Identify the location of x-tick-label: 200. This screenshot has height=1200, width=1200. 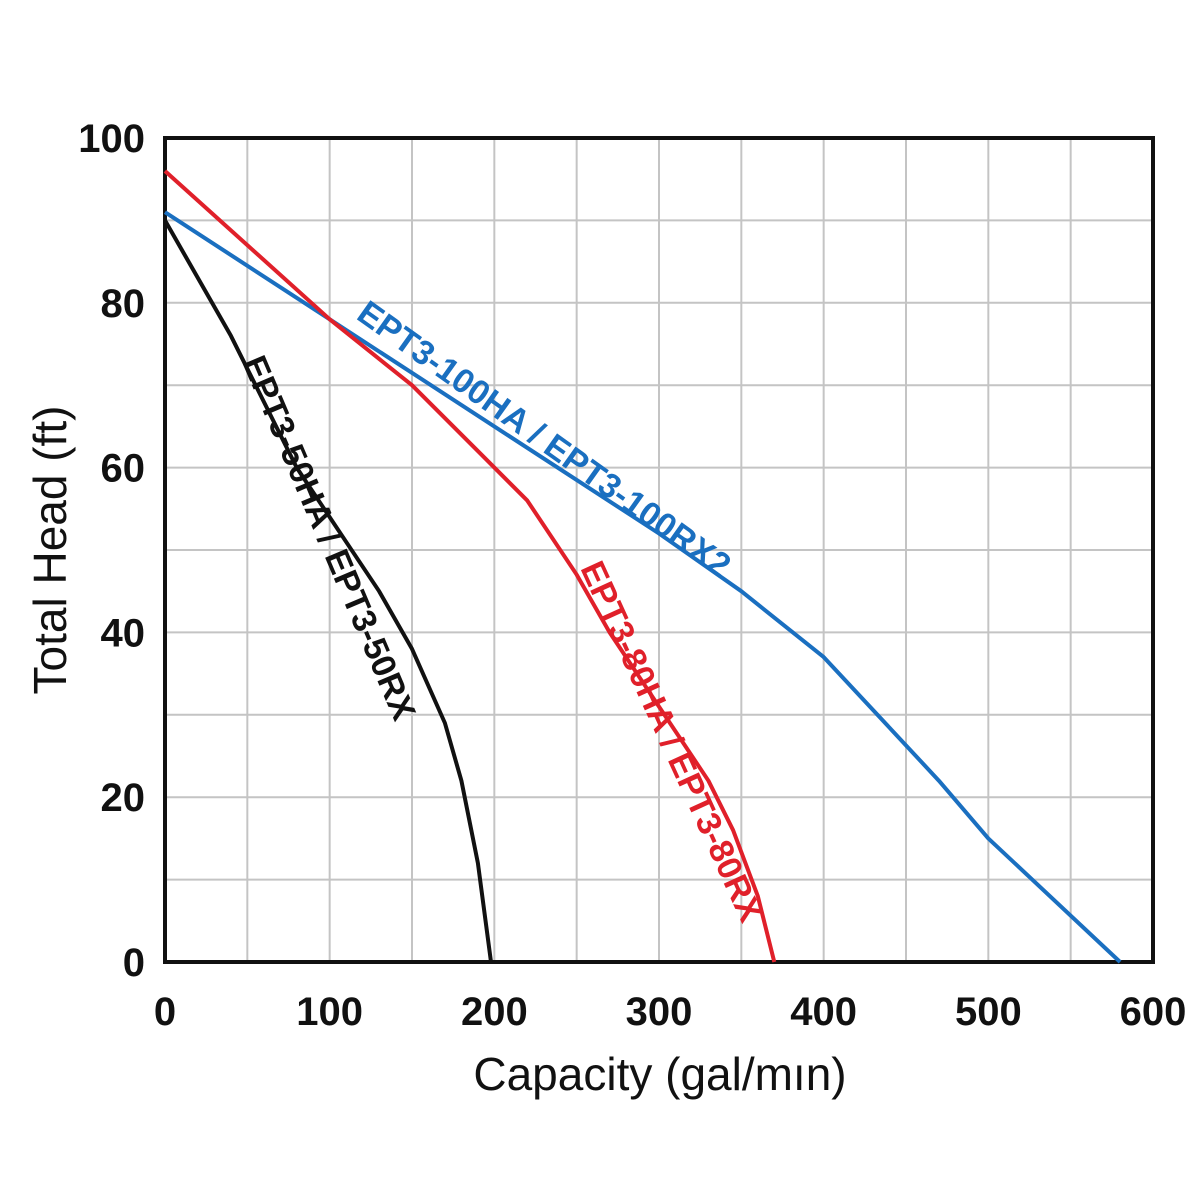
(494, 1012).